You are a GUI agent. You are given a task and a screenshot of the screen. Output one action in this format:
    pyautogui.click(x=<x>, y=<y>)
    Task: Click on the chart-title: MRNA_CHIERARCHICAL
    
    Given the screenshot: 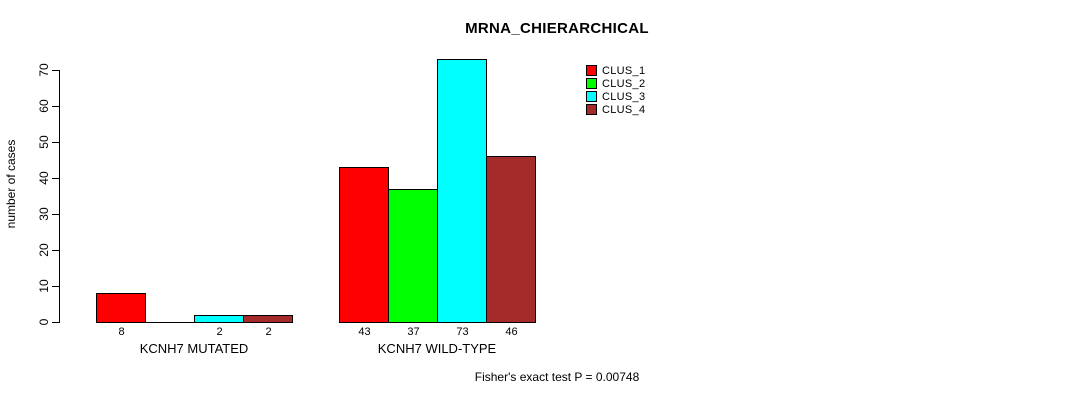 What is the action you would take?
    pyautogui.click(x=557, y=28)
    